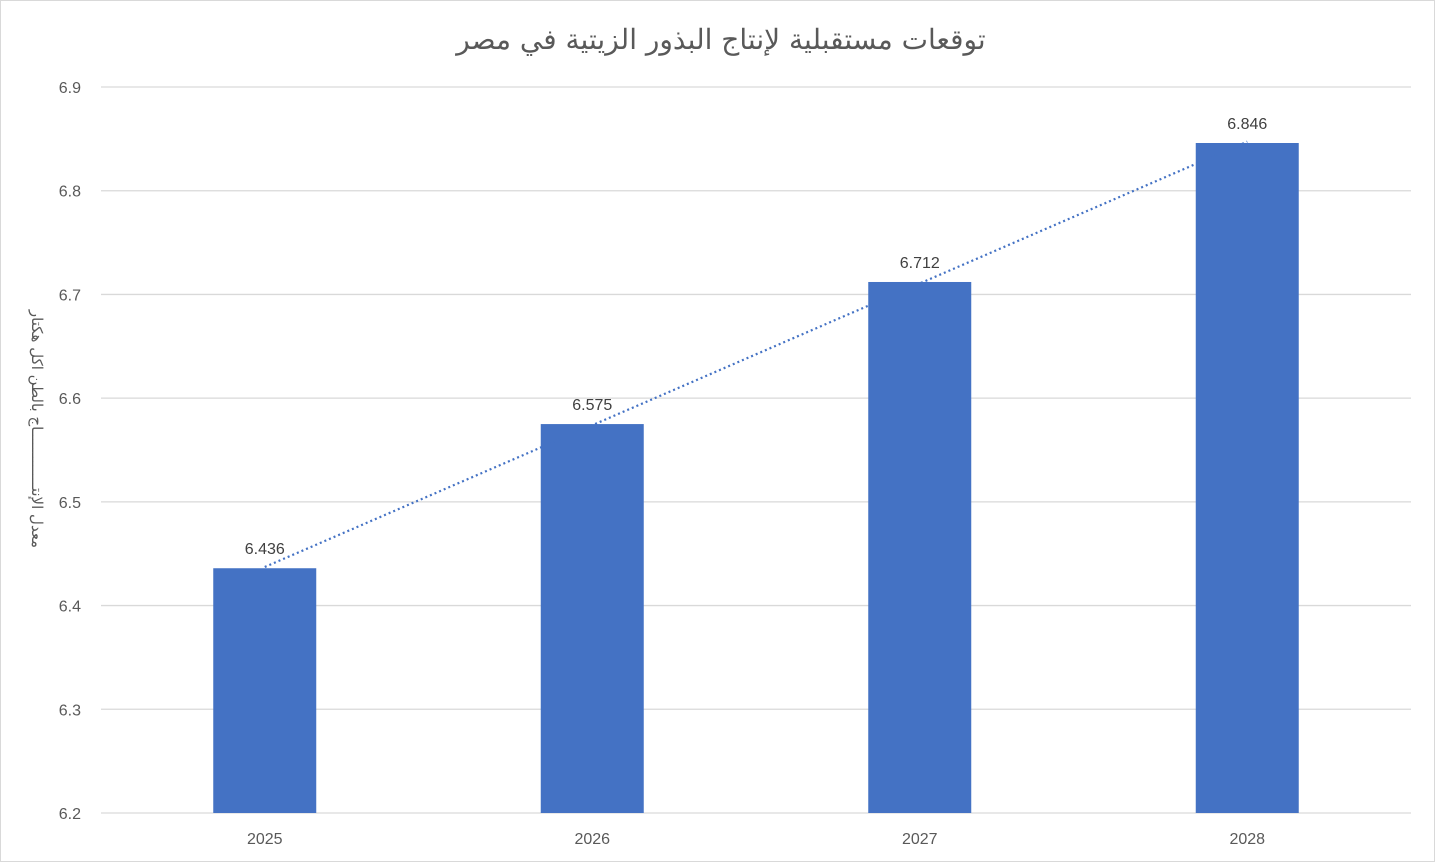 Image resolution: width=1435 pixels, height=862 pixels. I want to click on y-tick-label: 6.3, so click(70, 710).